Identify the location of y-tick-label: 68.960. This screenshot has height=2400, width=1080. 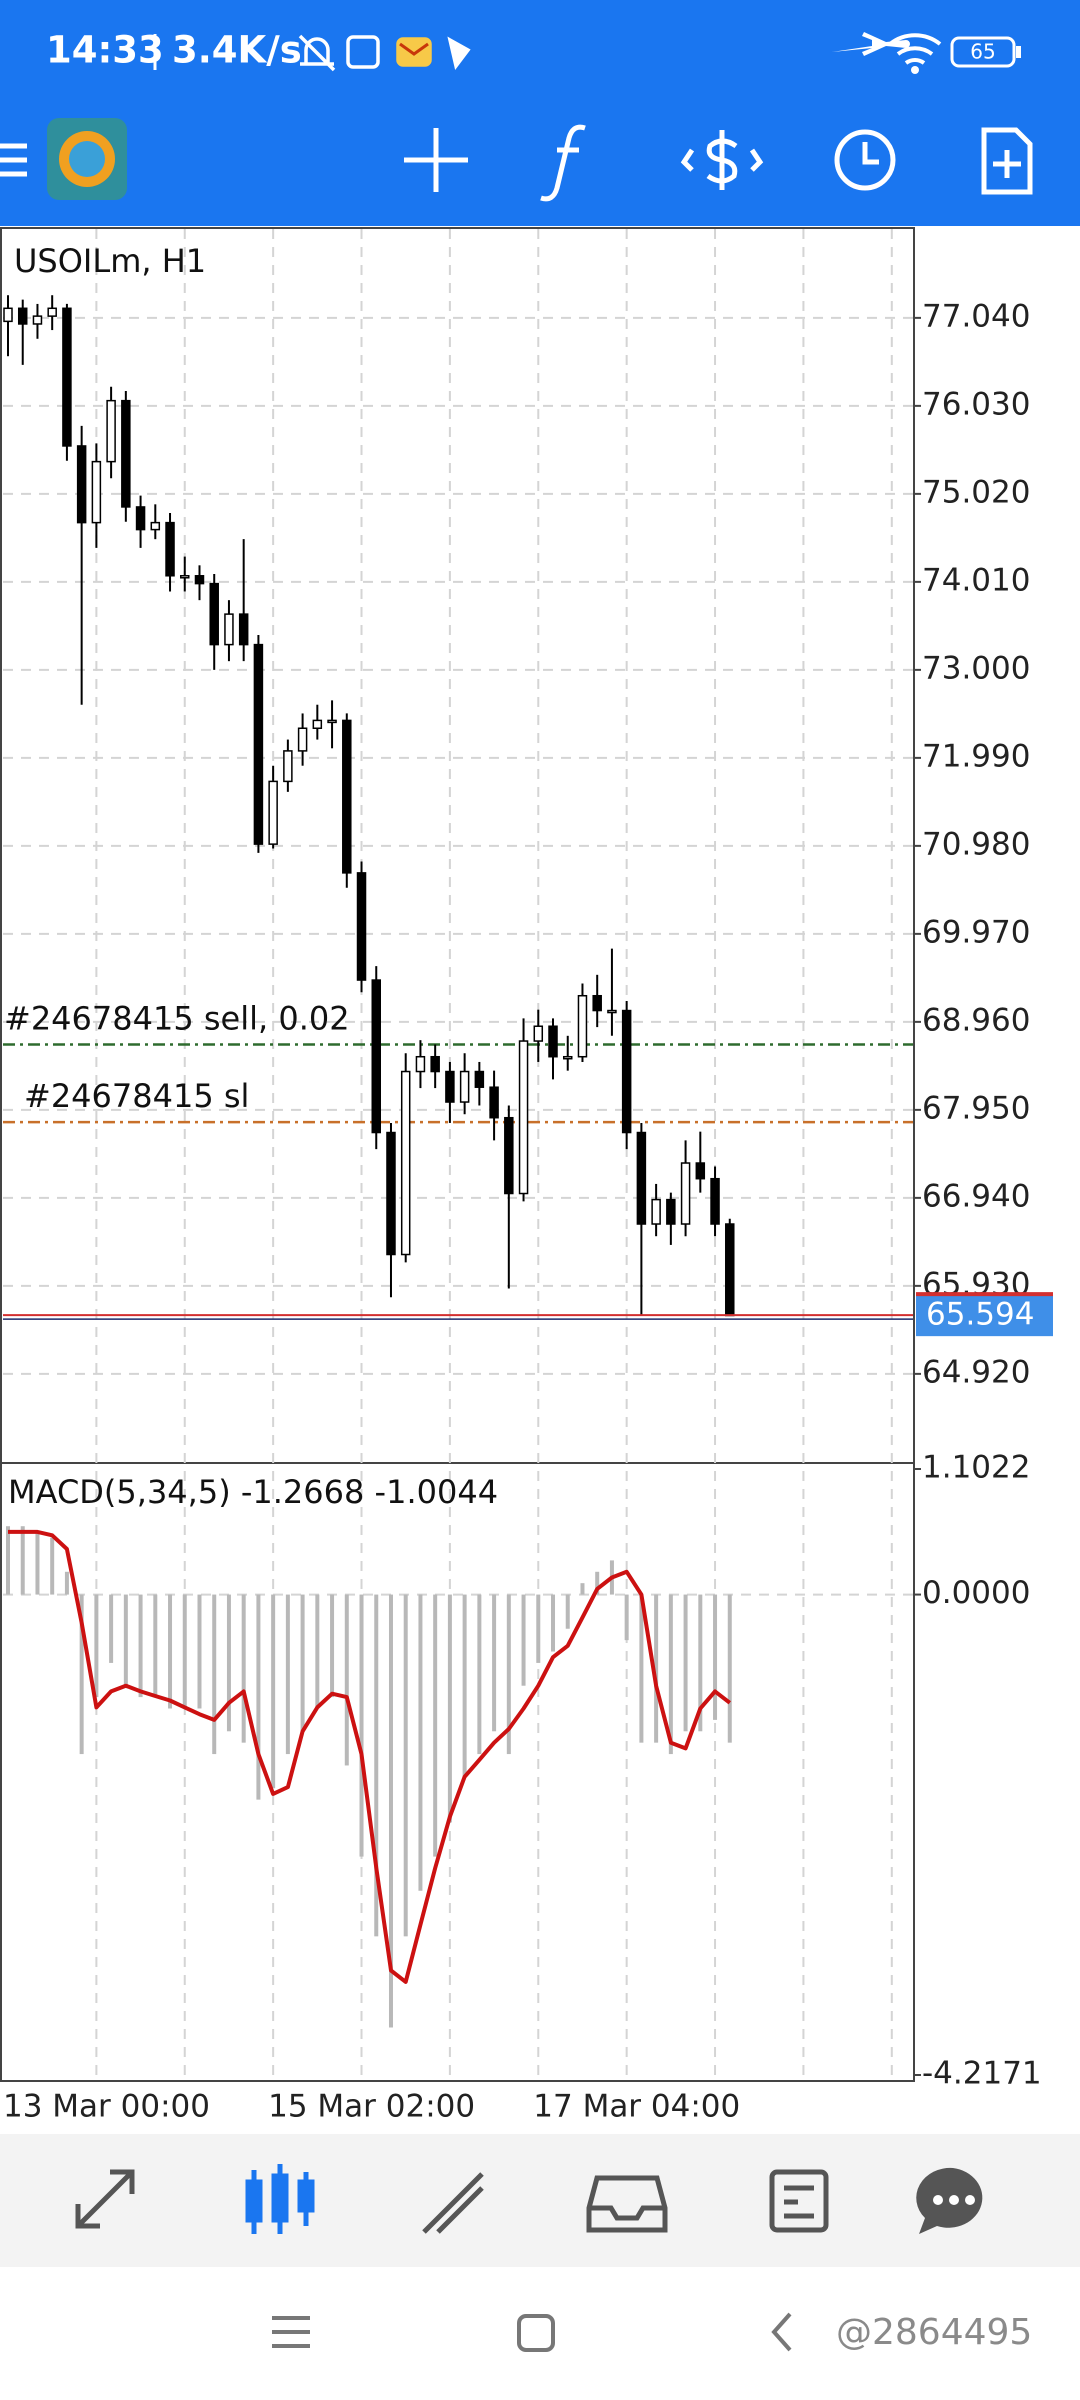
(976, 1020).